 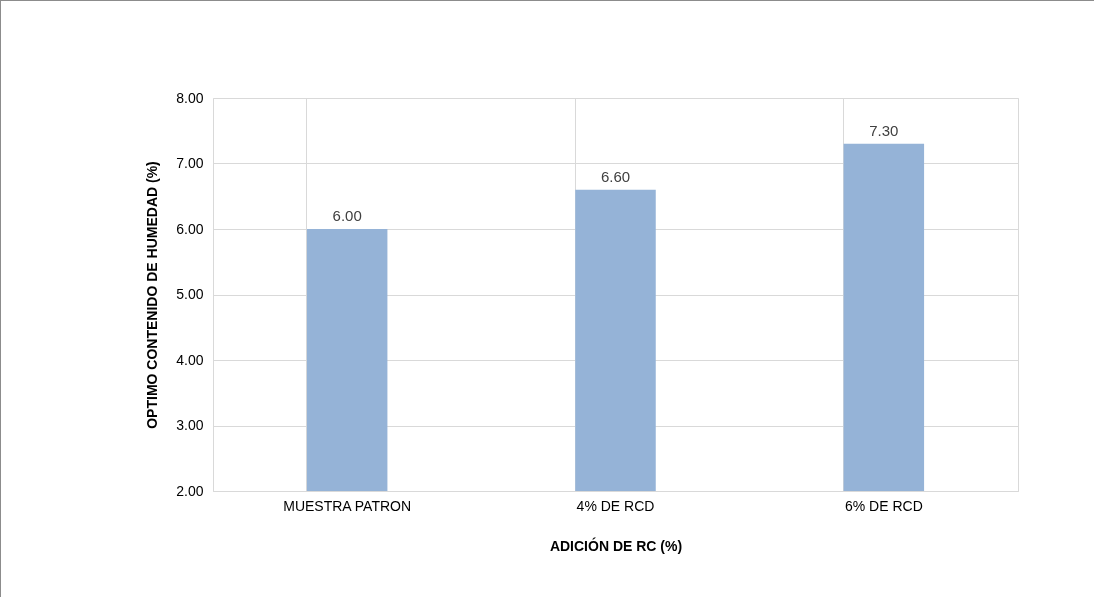 What do you see at coordinates (347, 505) in the screenshot?
I see `x-tick-label: MUESTRA PATRON` at bounding box center [347, 505].